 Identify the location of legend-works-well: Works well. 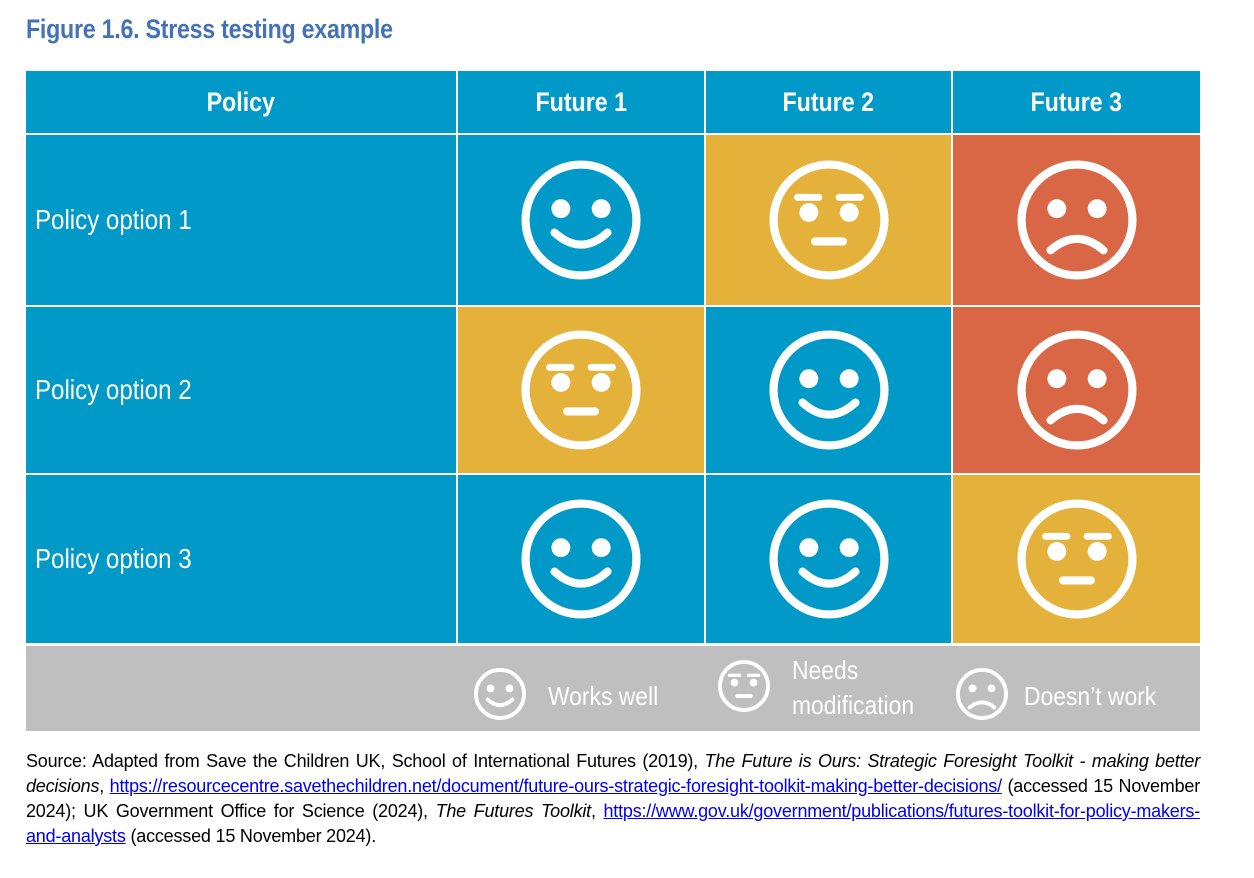
(572, 696).